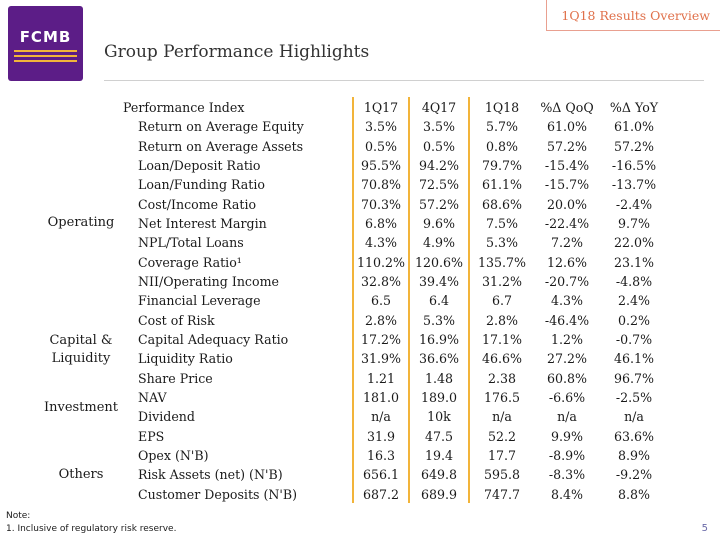  I want to click on table-cell: 17.1%, so click(501, 339).